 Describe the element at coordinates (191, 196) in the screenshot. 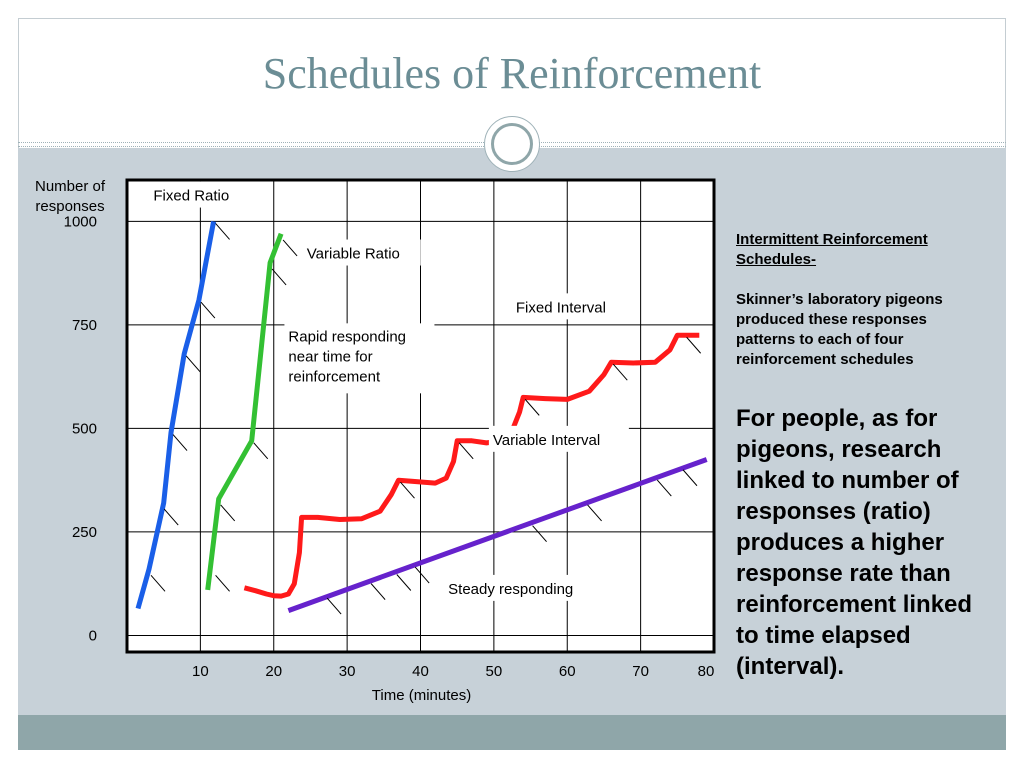

I see `annotation-fixed-ratio: Fixed Ratio` at that location.